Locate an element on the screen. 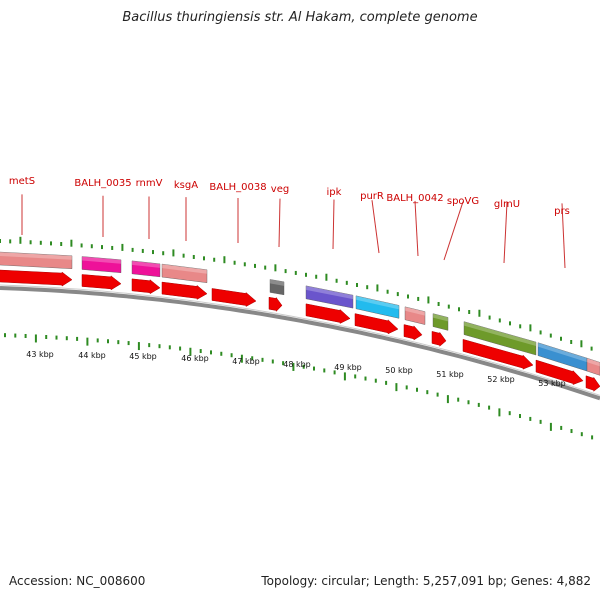 The height and width of the screenshot is (600, 600). gene-label-ksgA: ksgA is located at coordinates (186, 185).